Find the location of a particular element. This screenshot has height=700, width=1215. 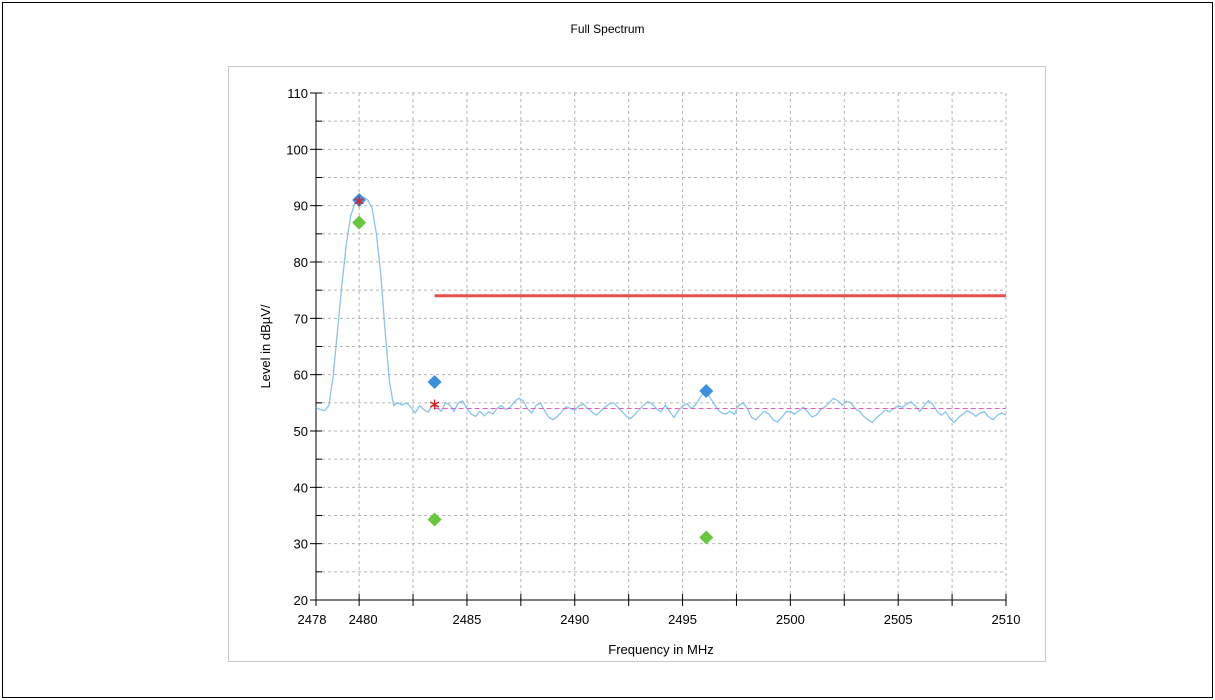

x-axis-label: Frequency in MHz is located at coordinates (660, 649).